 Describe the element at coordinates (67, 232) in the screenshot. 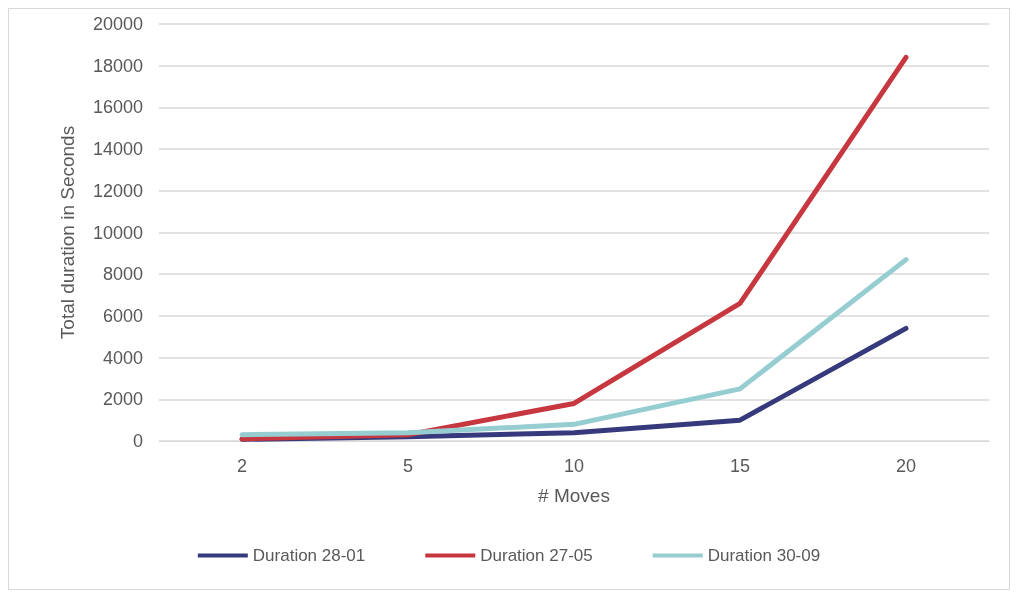

I see `y-axis-title: Total duration in Seconds` at that location.